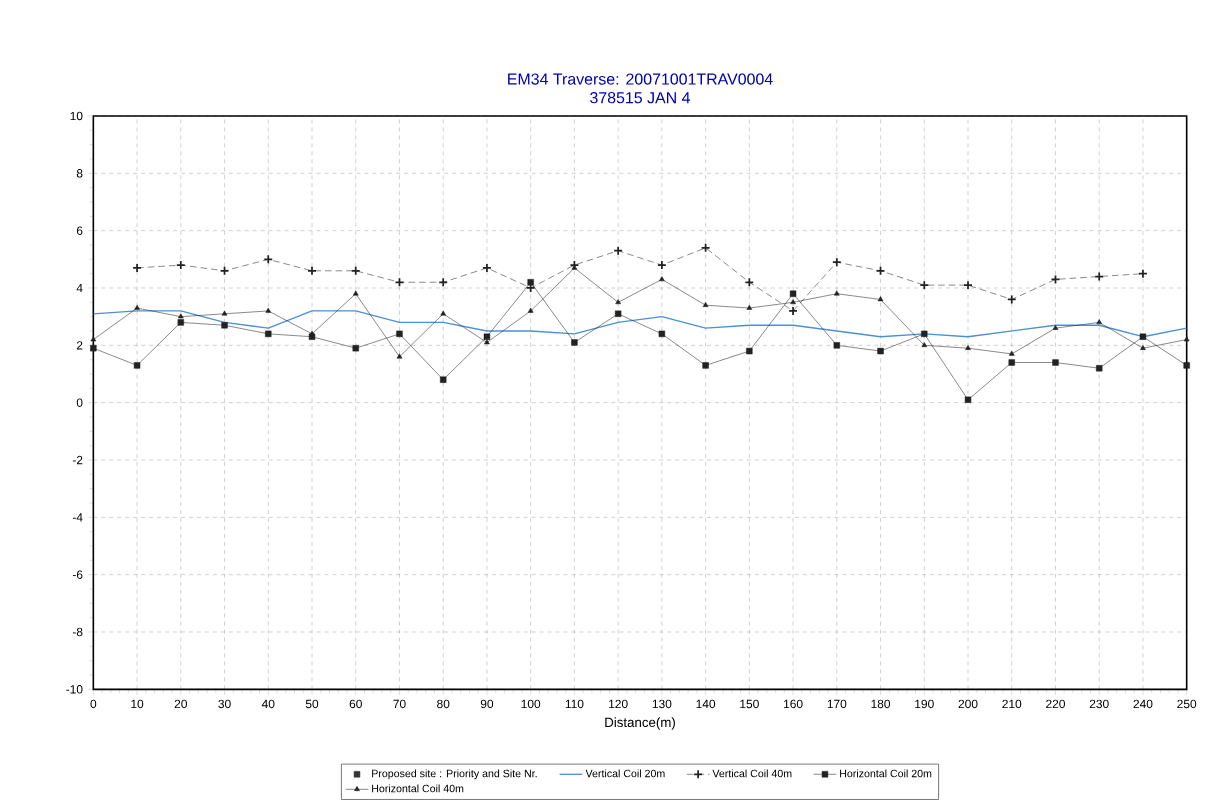 The image size is (1212, 809). Describe the element at coordinates (1099, 704) in the screenshot. I see `x-tick-label: 230` at that location.